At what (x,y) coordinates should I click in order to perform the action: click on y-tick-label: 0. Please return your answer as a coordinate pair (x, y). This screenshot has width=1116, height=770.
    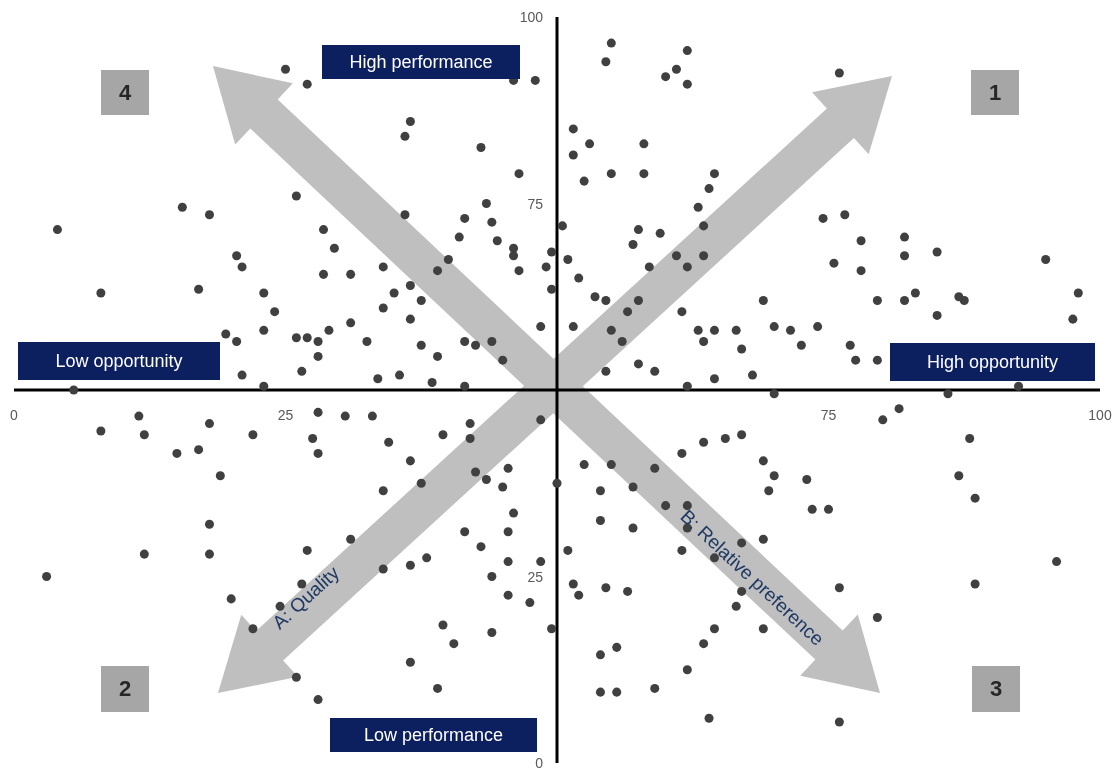
    Looking at the image, I should click on (539, 762).